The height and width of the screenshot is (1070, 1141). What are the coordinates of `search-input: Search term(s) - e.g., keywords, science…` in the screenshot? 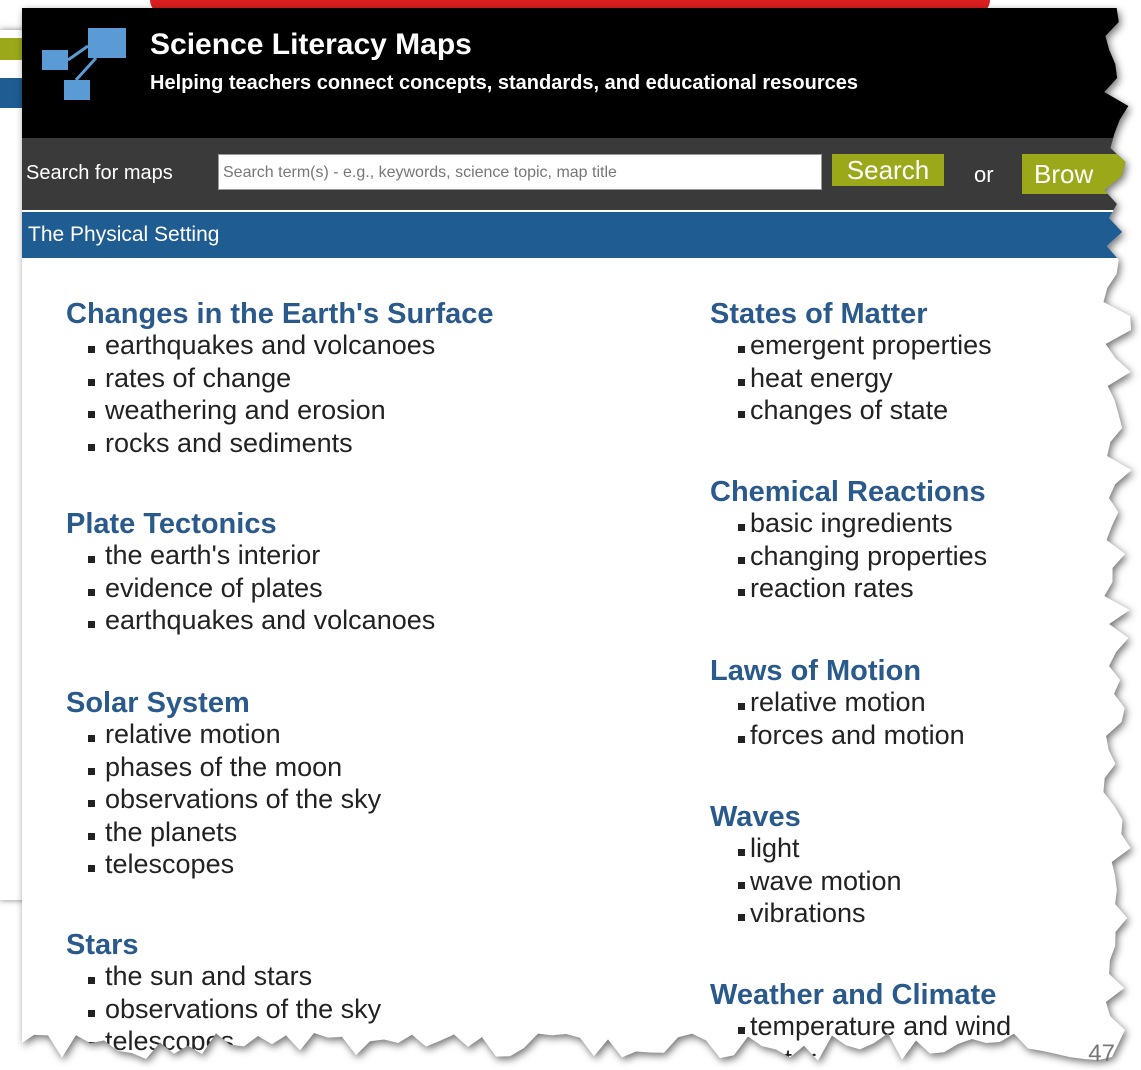 It's located at (520, 172).